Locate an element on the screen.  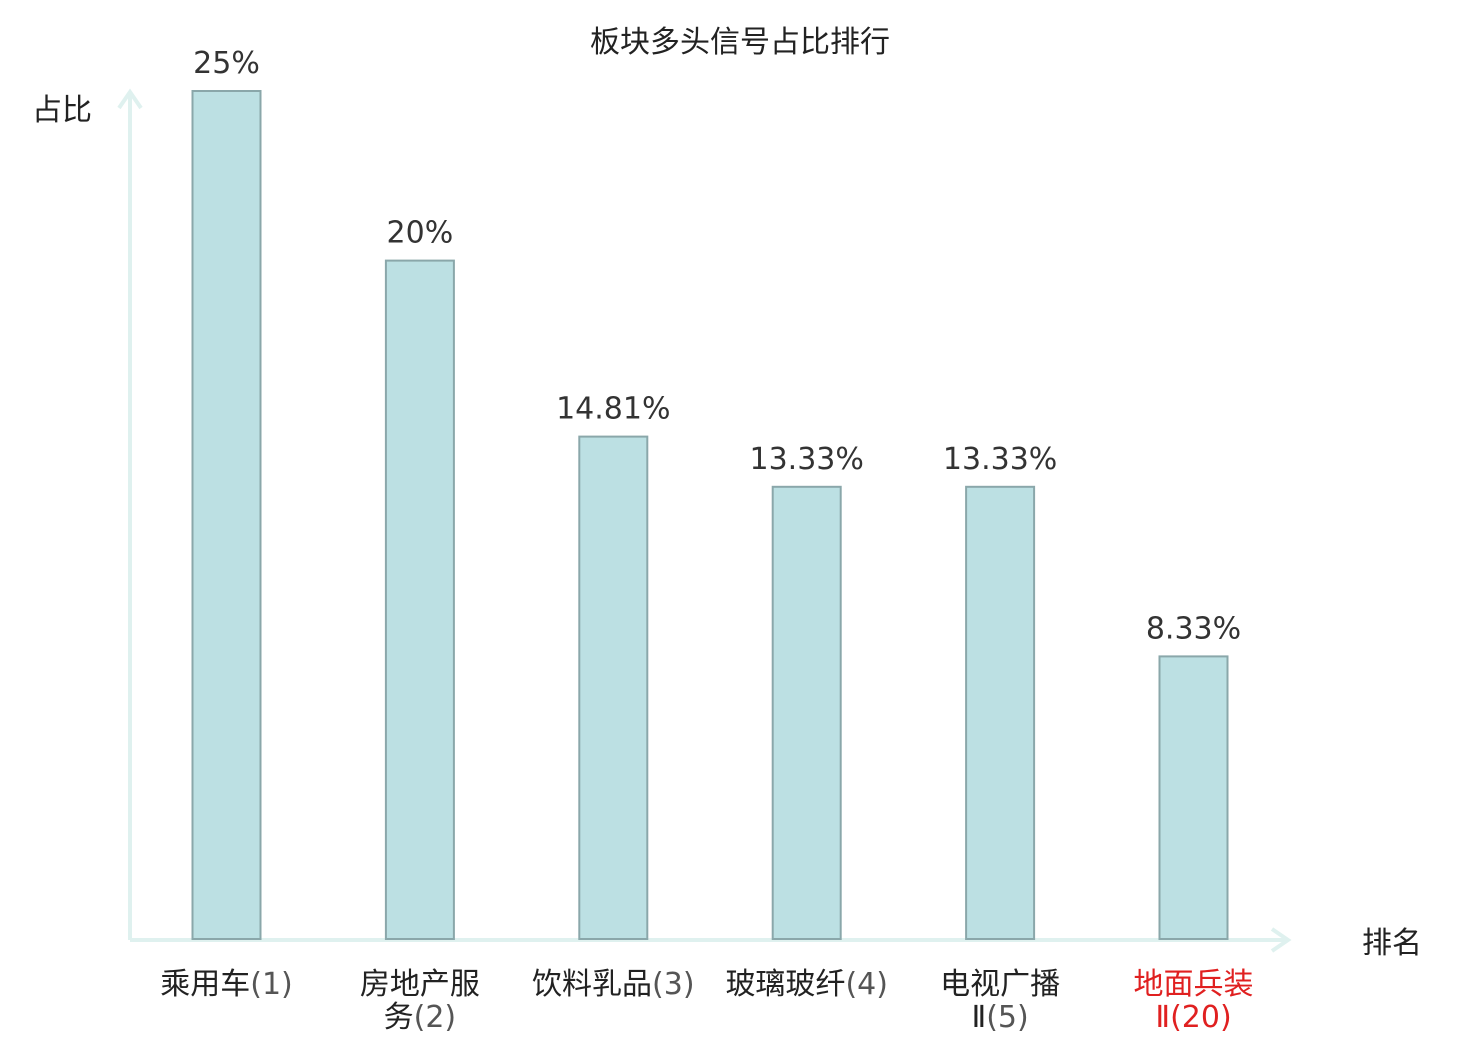
x-tick-name: 饮料乳品 is located at coordinates (592, 984).